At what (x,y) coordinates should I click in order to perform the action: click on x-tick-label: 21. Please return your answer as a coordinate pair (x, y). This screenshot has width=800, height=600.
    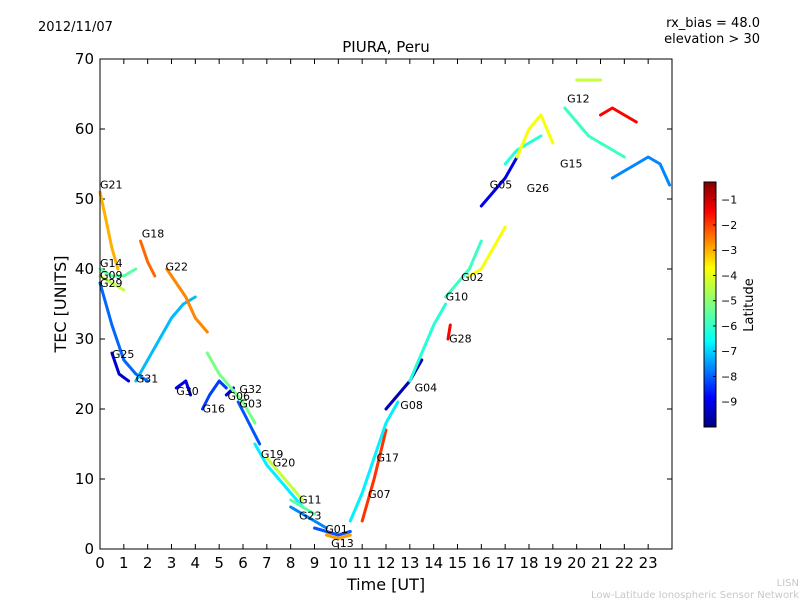
    Looking at the image, I should click on (600, 563).